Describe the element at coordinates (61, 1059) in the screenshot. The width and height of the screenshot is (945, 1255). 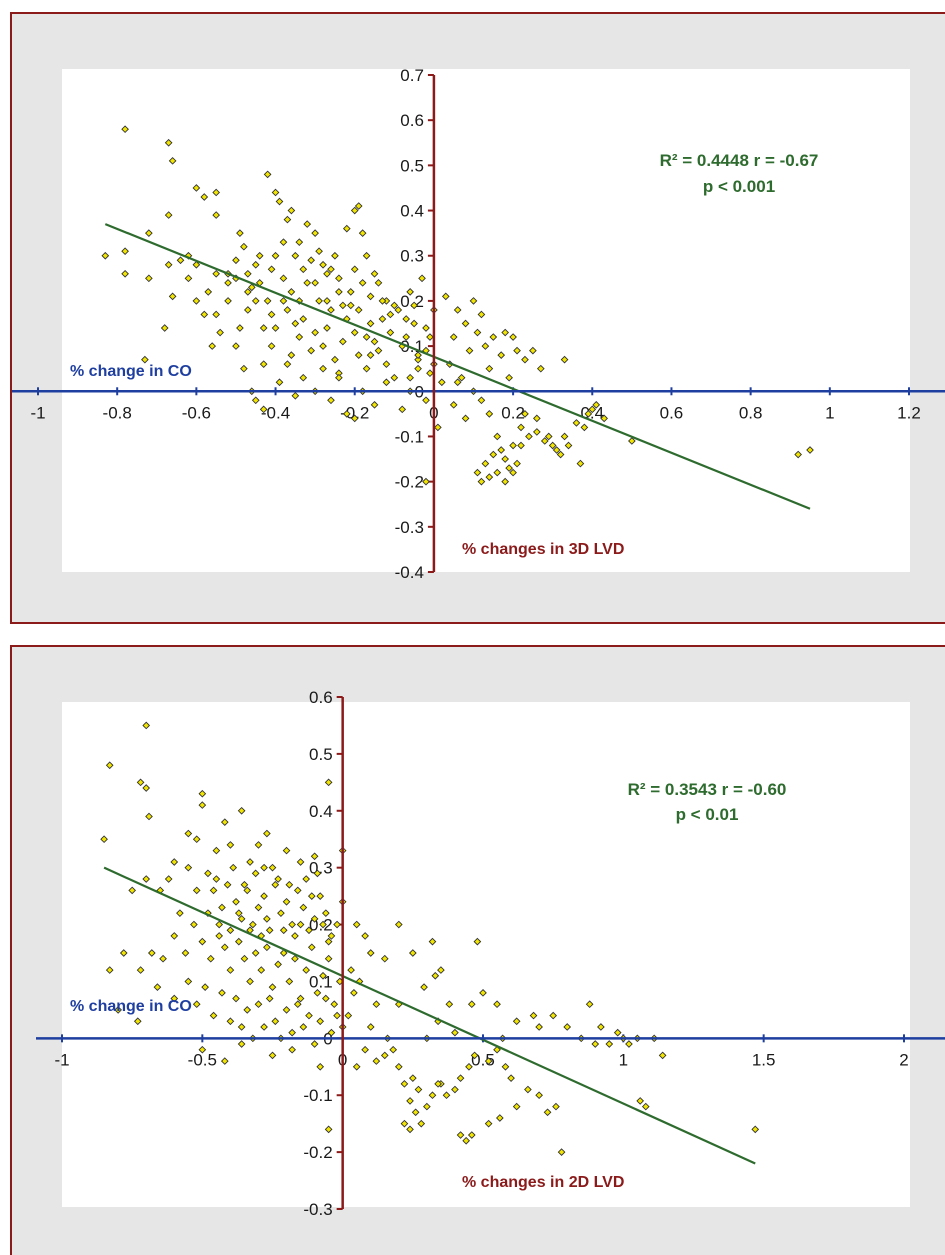
I see `x-tick-label: -1` at that location.